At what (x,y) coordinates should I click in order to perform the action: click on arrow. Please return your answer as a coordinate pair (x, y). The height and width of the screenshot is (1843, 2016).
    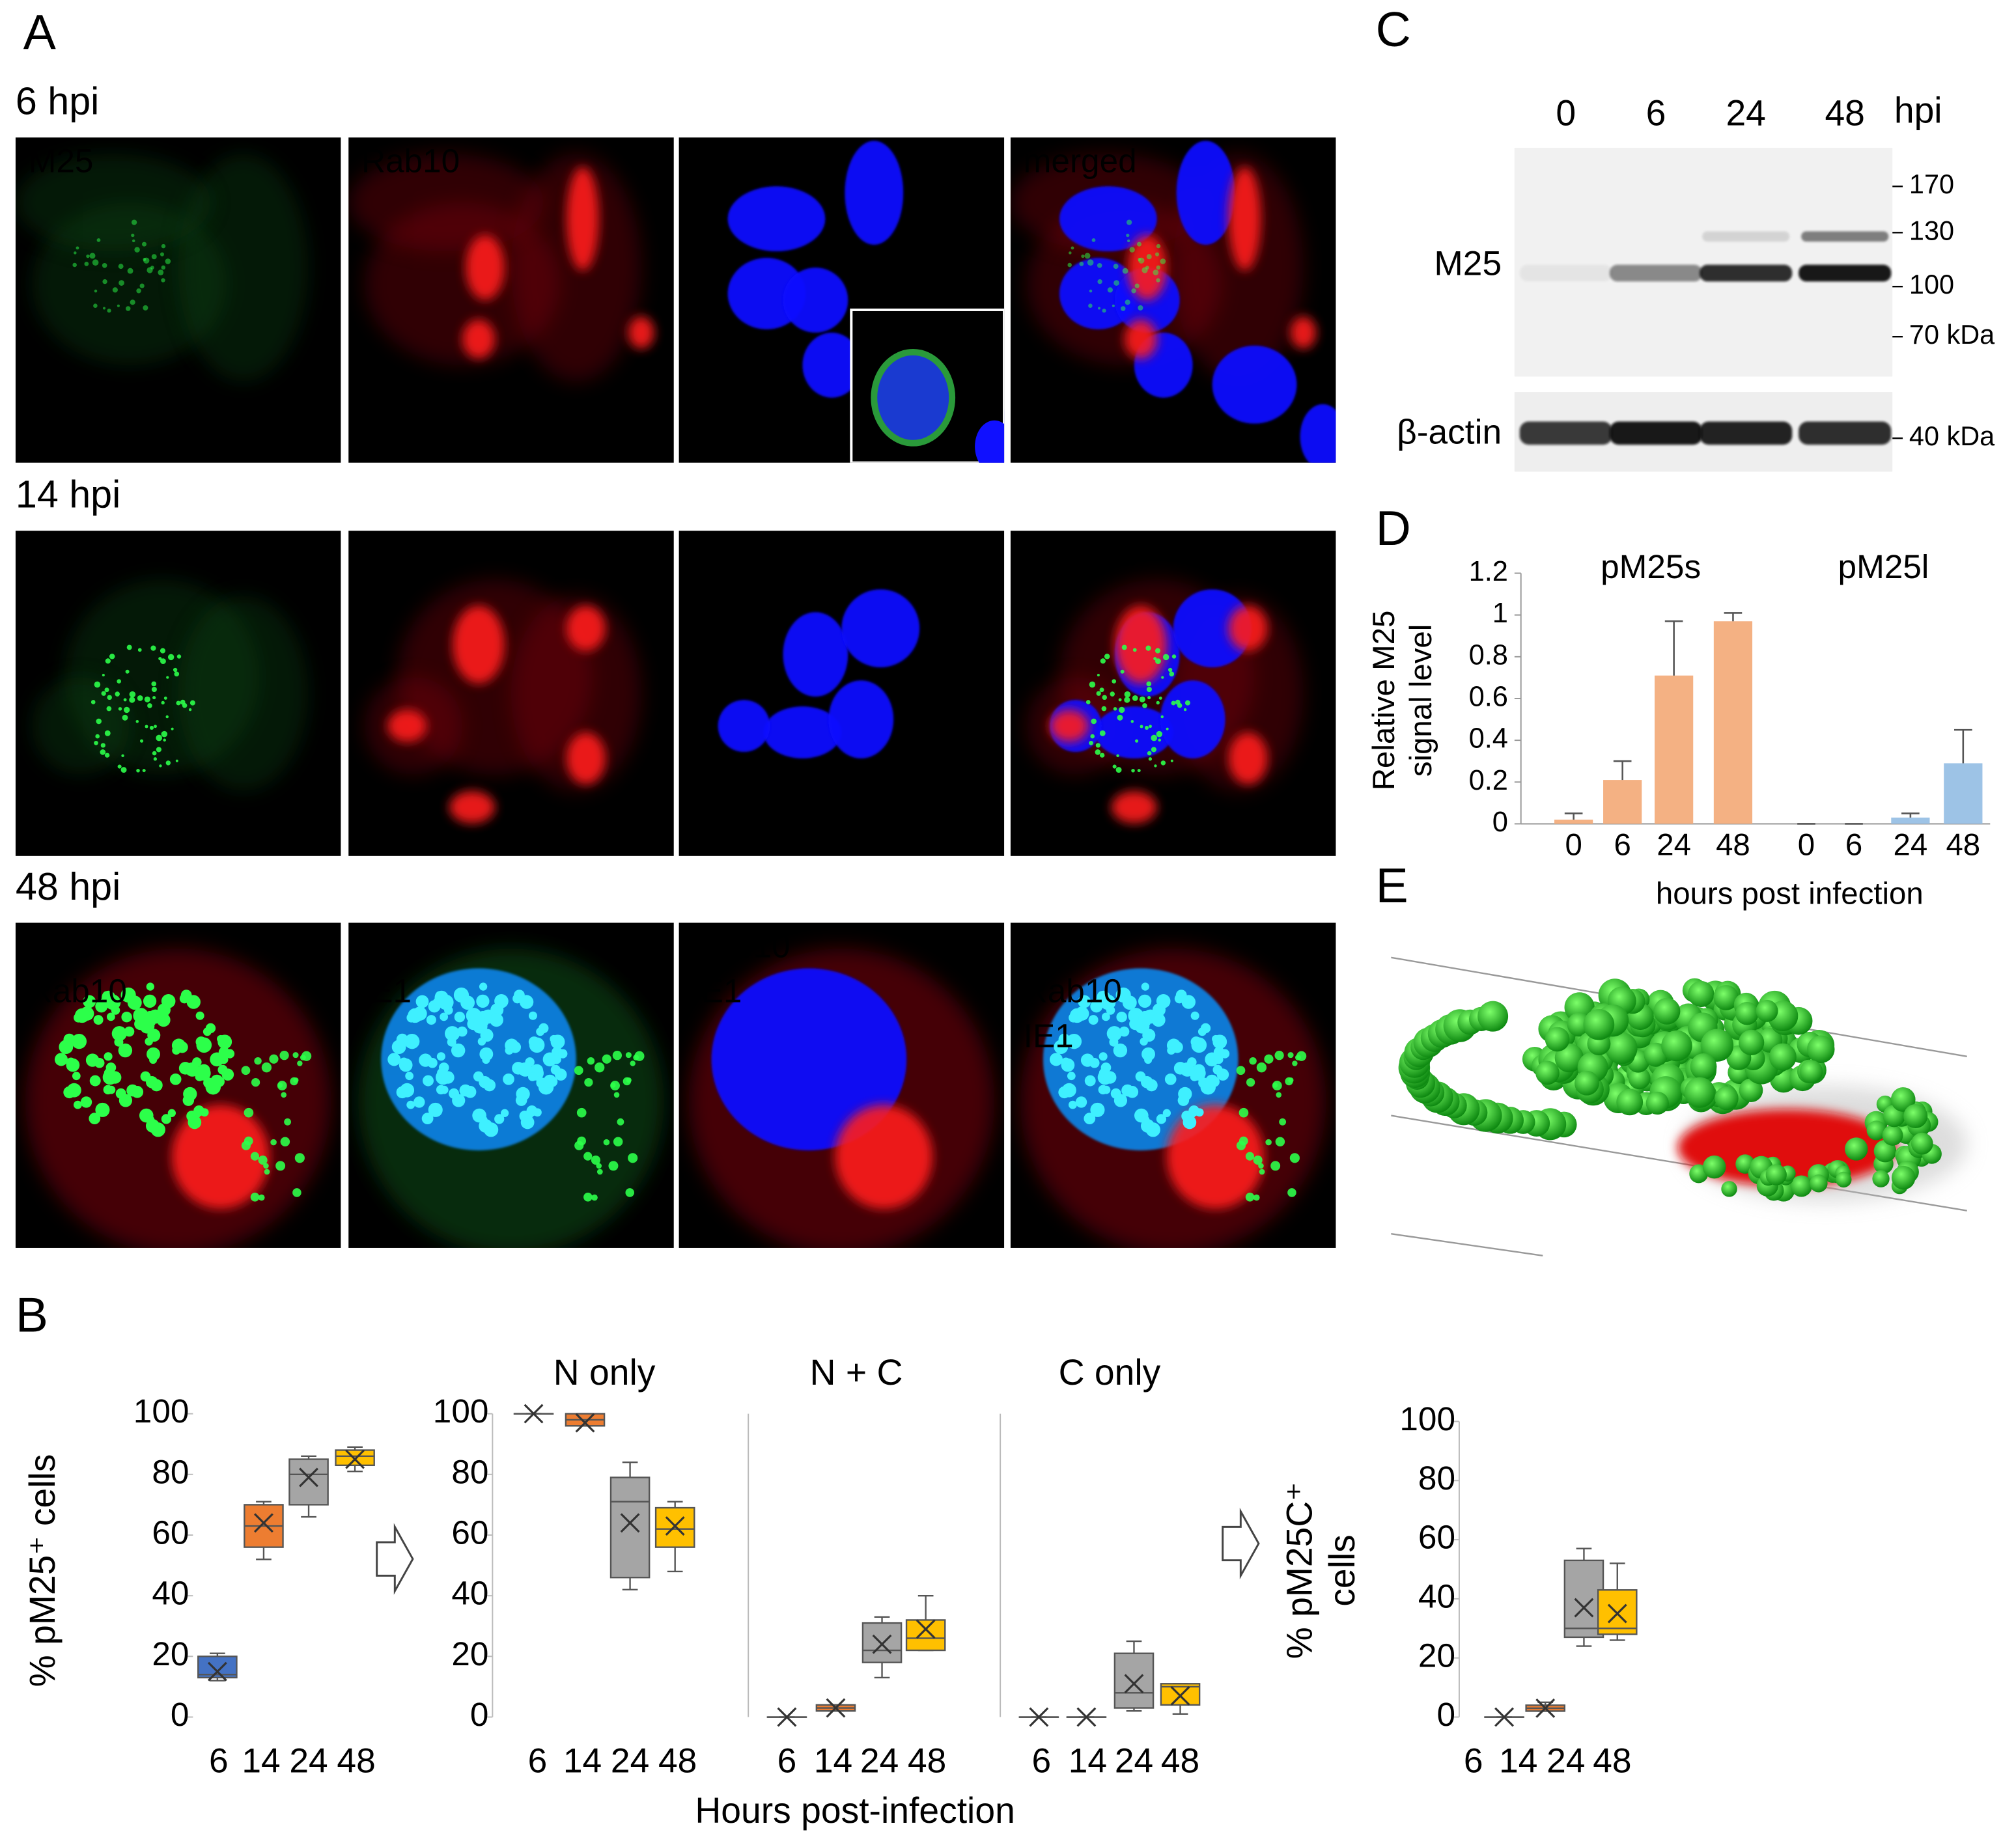
    Looking at the image, I should click on (395, 1559).